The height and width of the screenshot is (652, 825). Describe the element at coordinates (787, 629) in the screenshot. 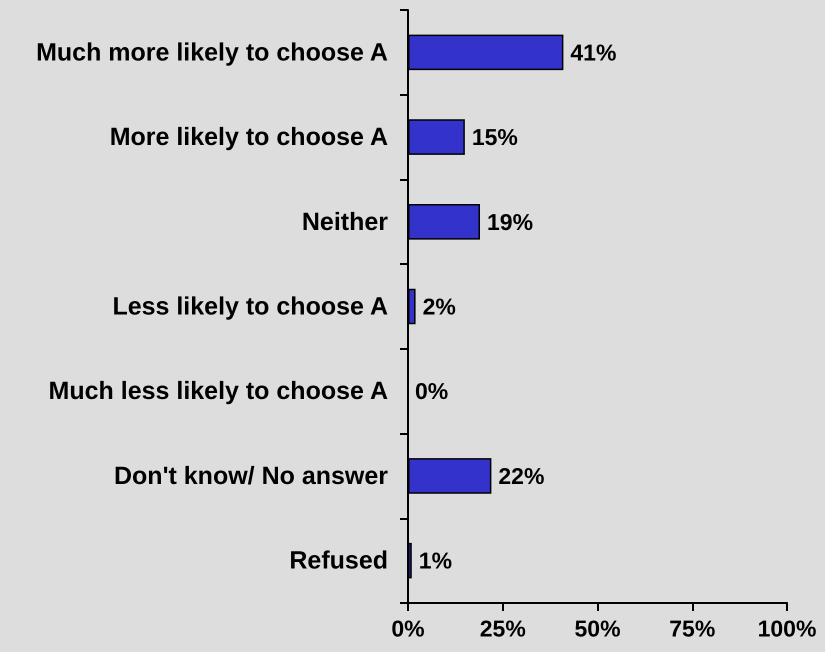

I see `x-tick-label: 100%` at that location.